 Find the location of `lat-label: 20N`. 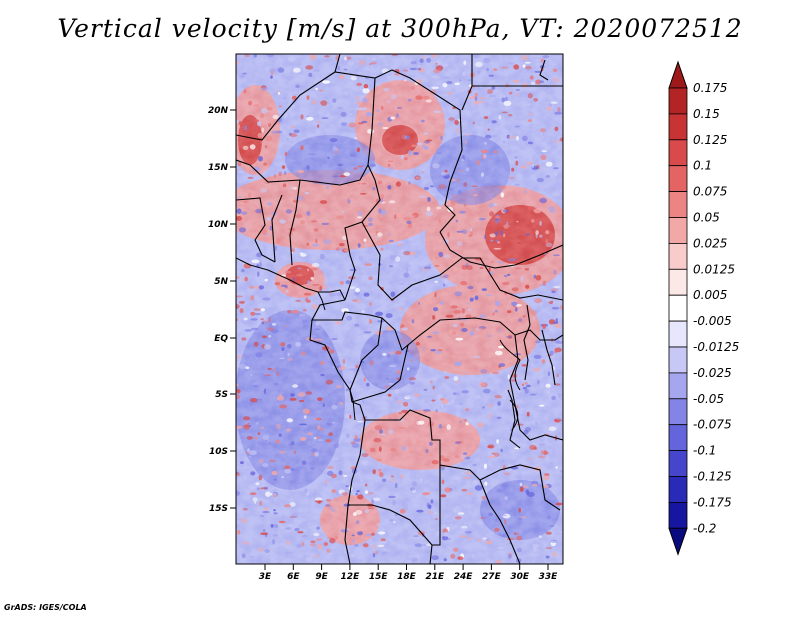

lat-label: 20N is located at coordinates (218, 111).